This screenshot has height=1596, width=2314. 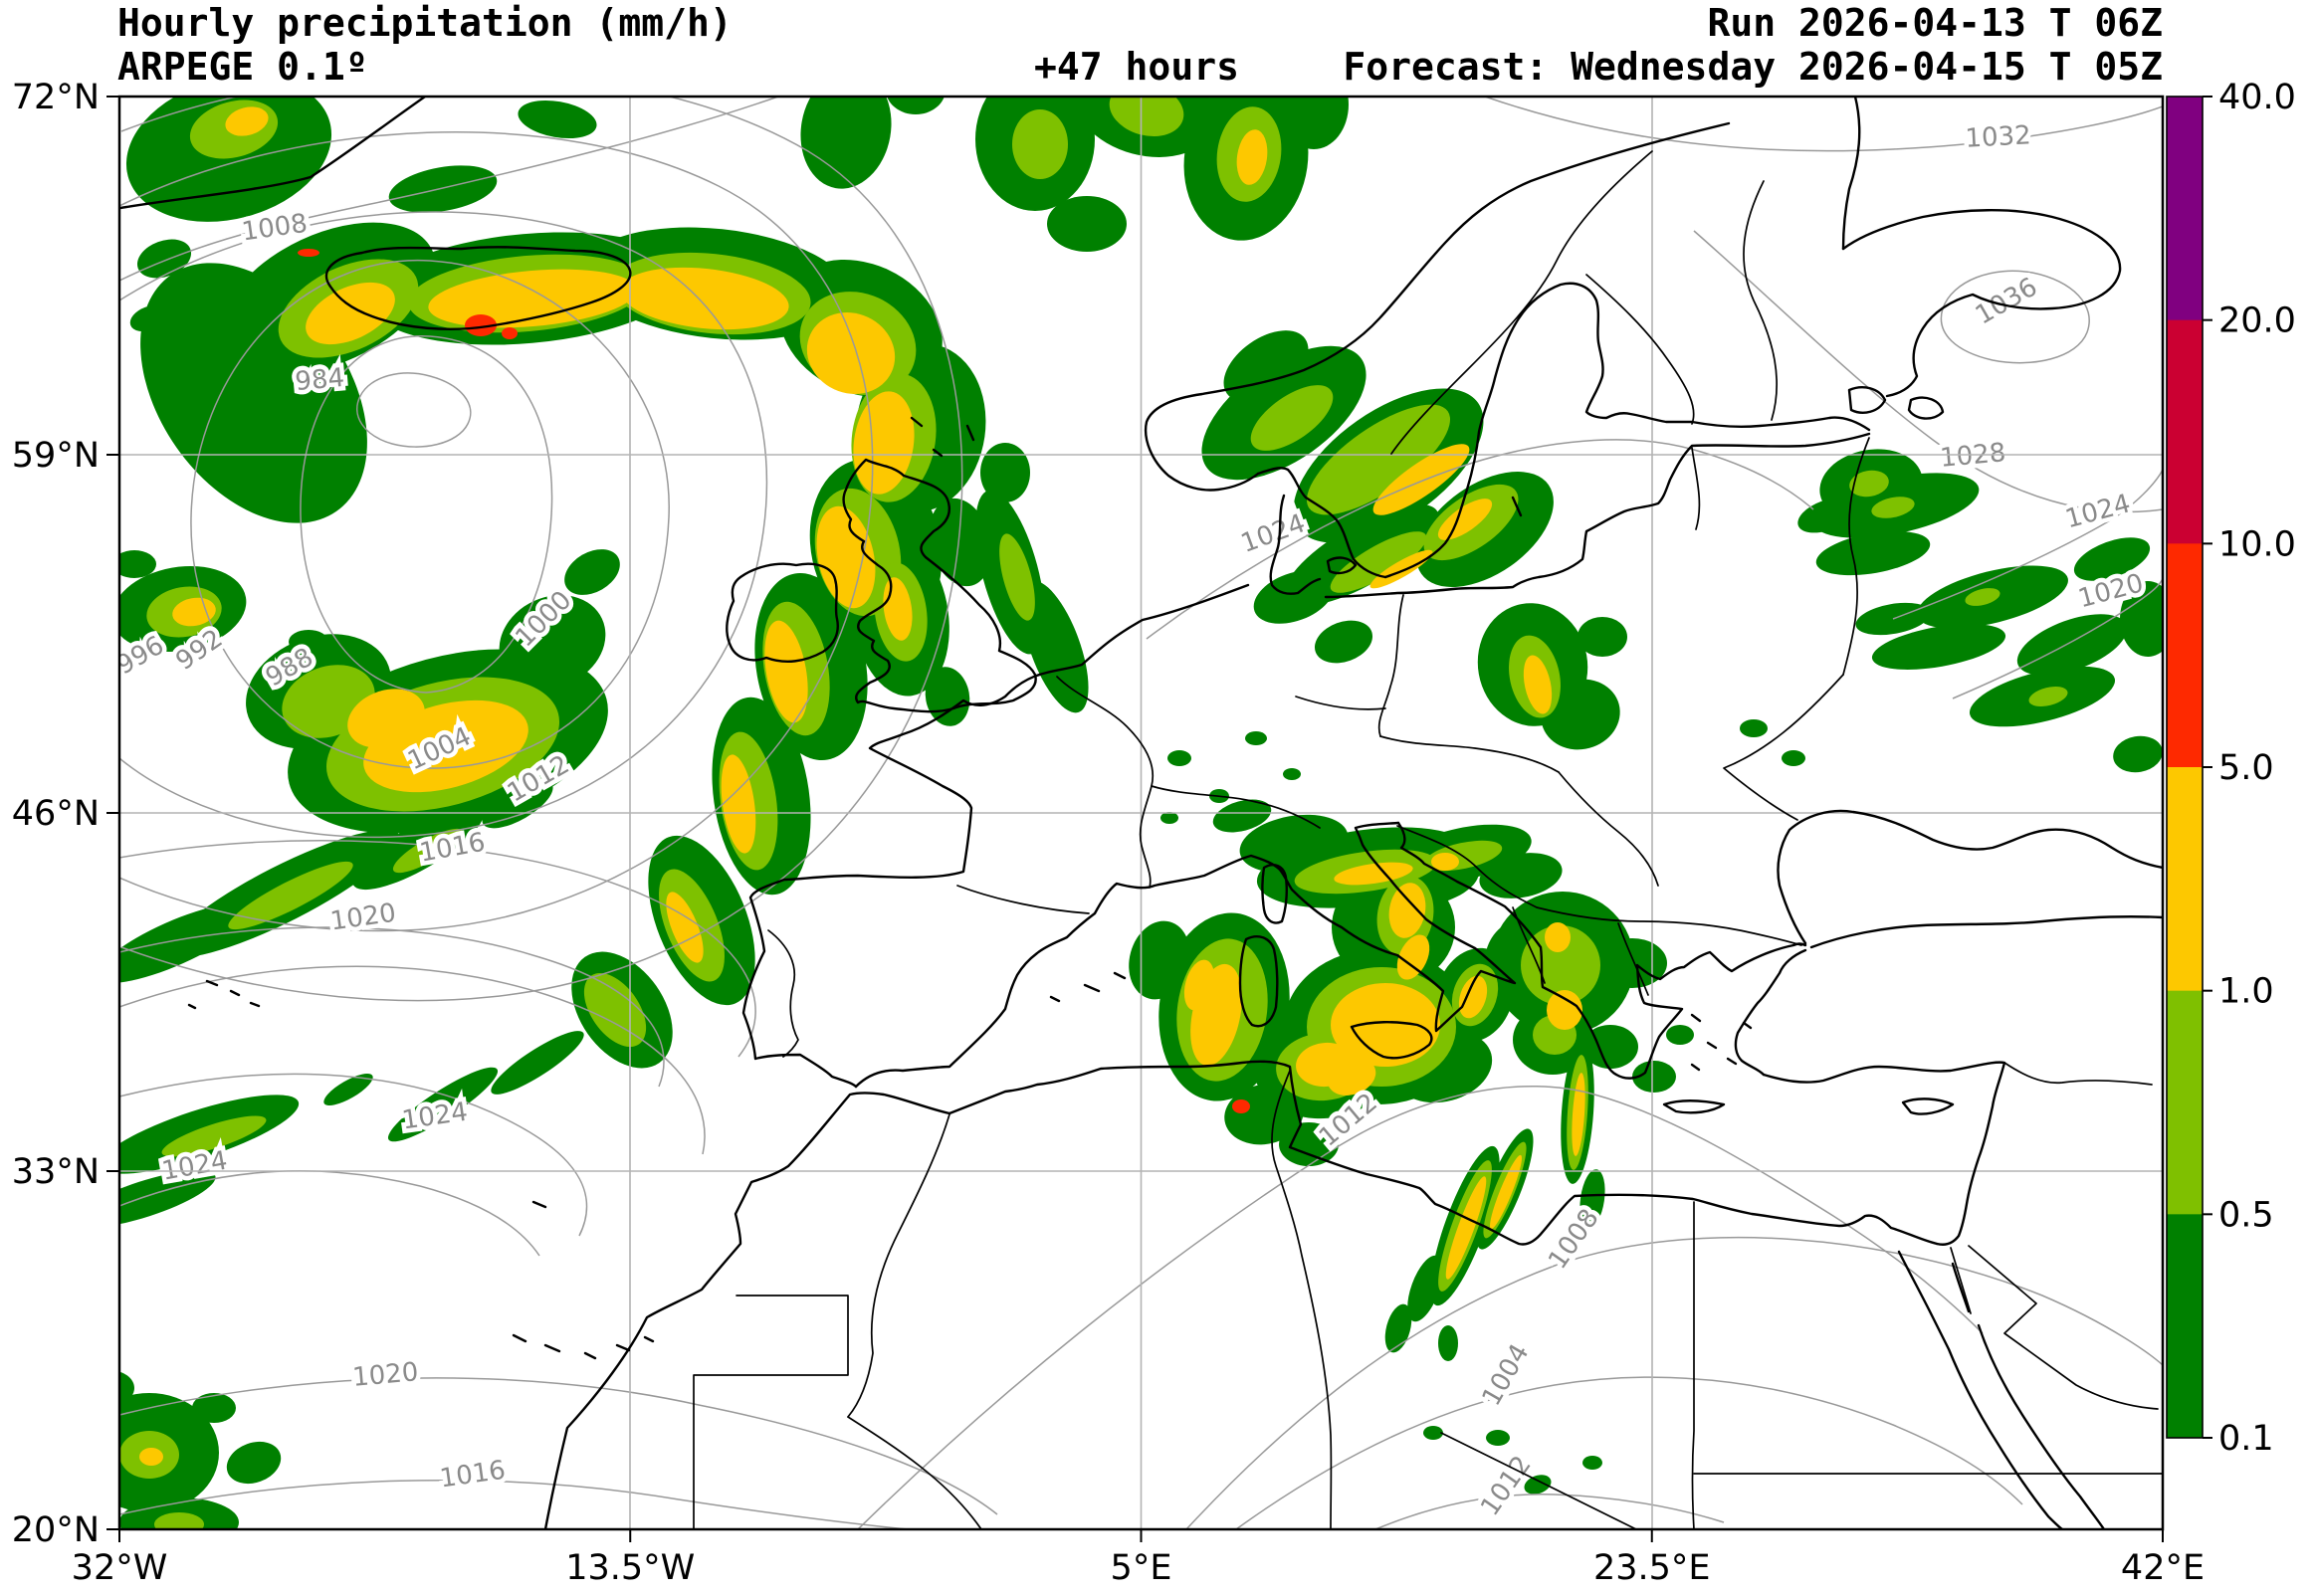 What do you see at coordinates (425, 23) in the screenshot?
I see `page-title: Hourly precipitation (mm/h)` at bounding box center [425, 23].